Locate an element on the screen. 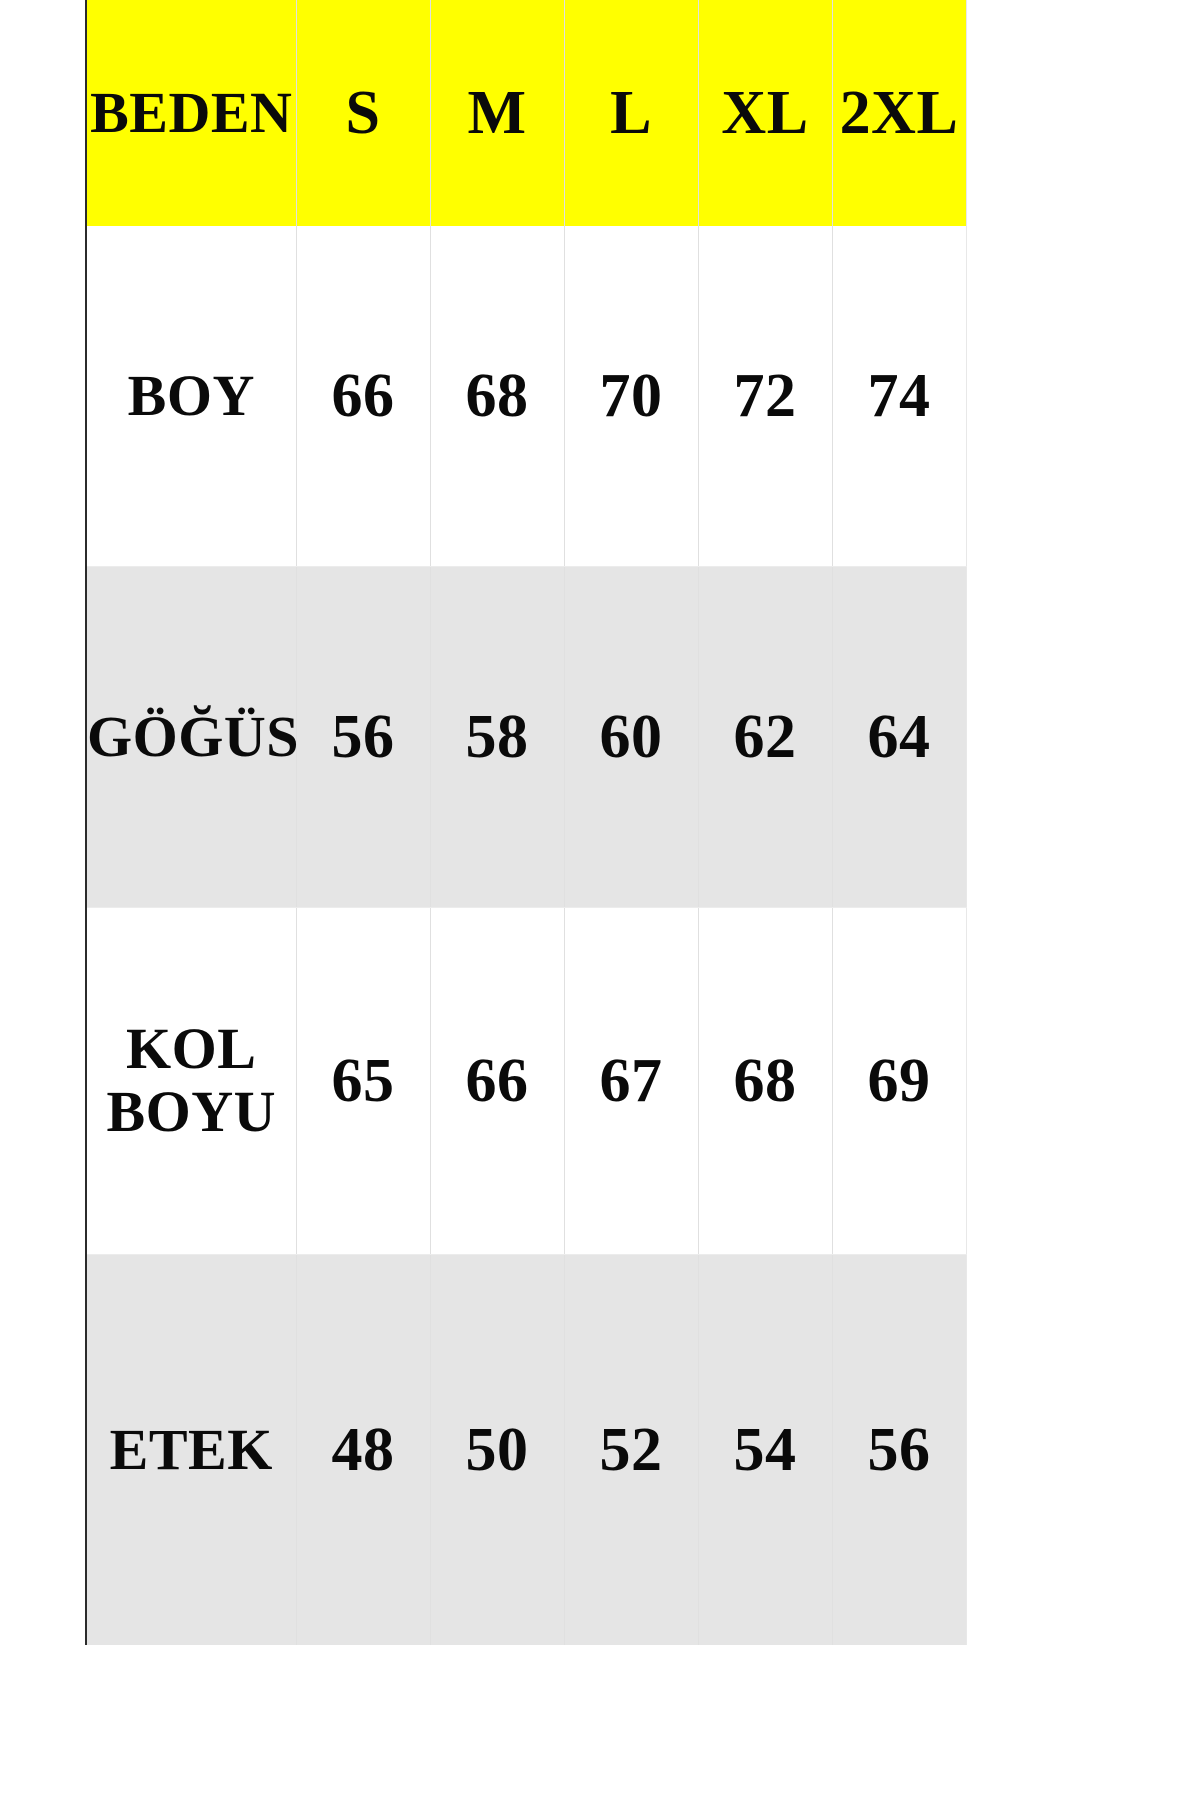 This screenshot has height=1800, width=1200. table-row-kol-boyu: KOL BOYU 65 66 67 68 69 is located at coordinates (526, 1081).